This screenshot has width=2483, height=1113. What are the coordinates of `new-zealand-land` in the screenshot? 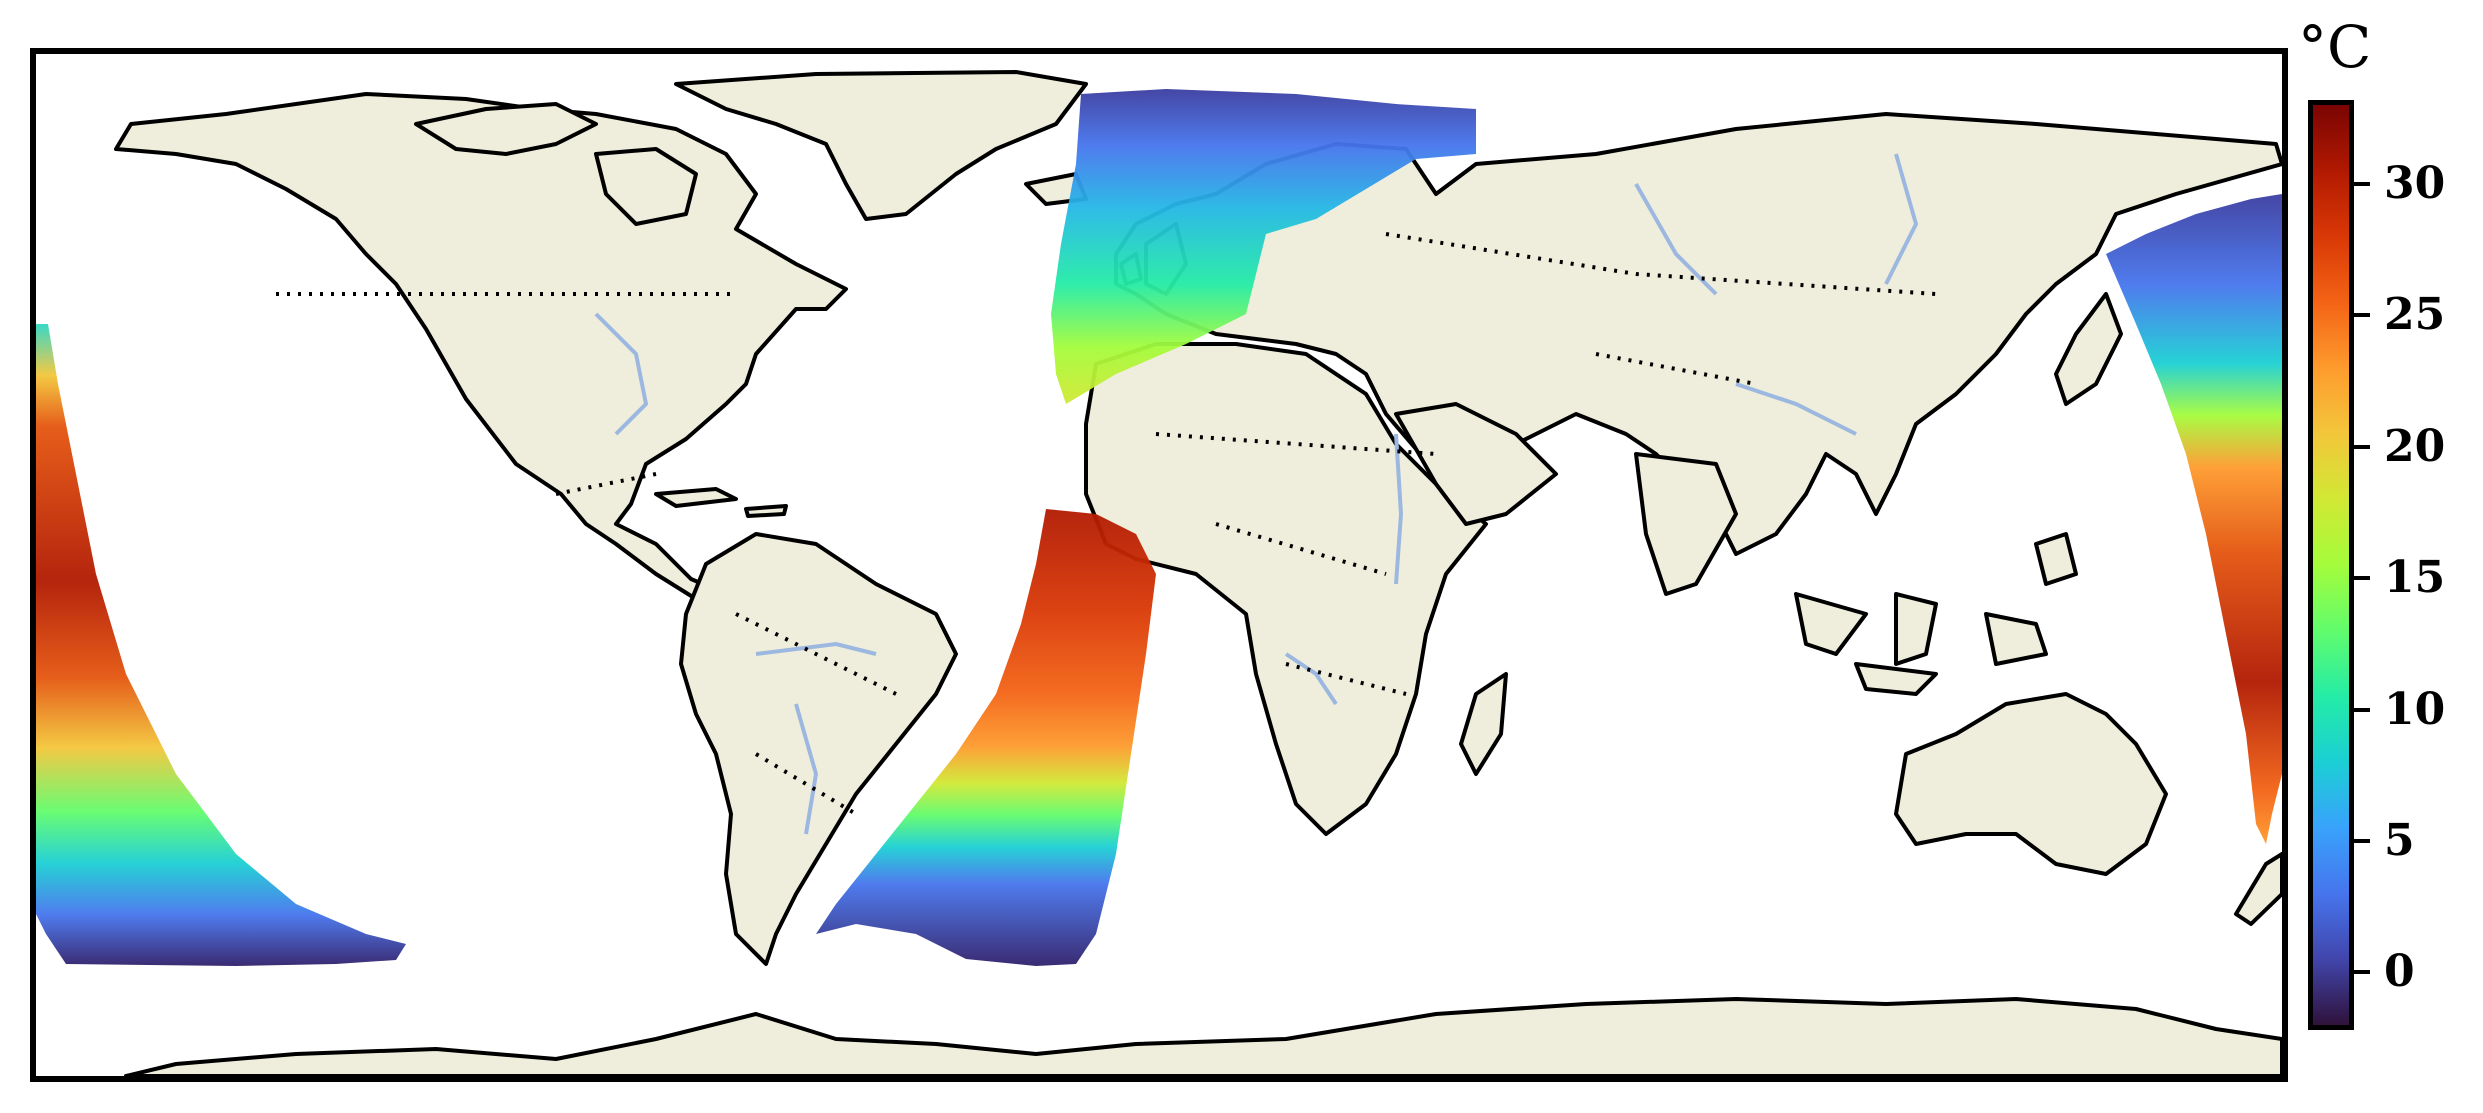 It's located at (2258, 889).